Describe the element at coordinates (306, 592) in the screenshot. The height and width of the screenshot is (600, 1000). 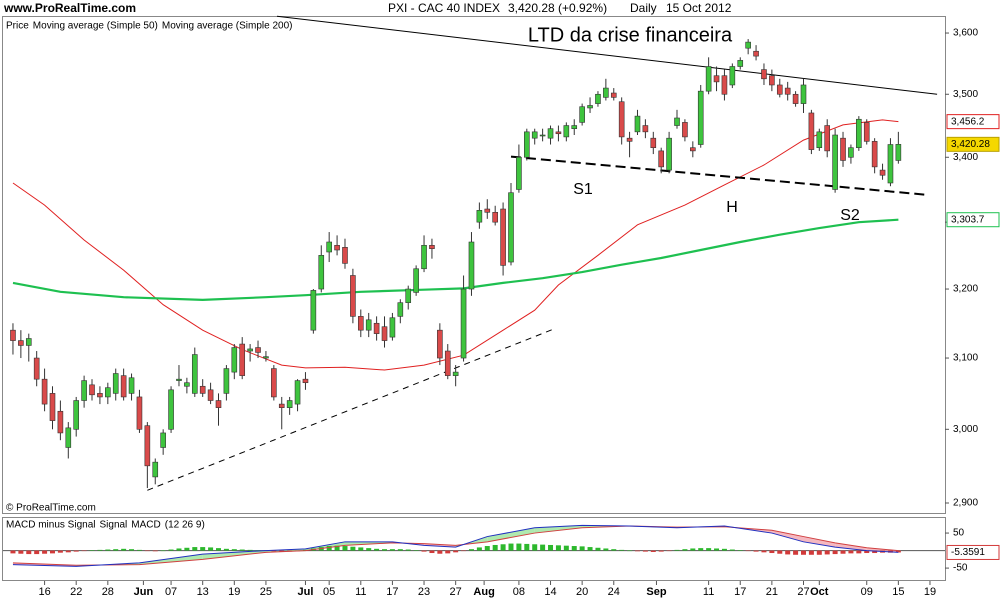
I see `x-tick-label: Jul` at that location.